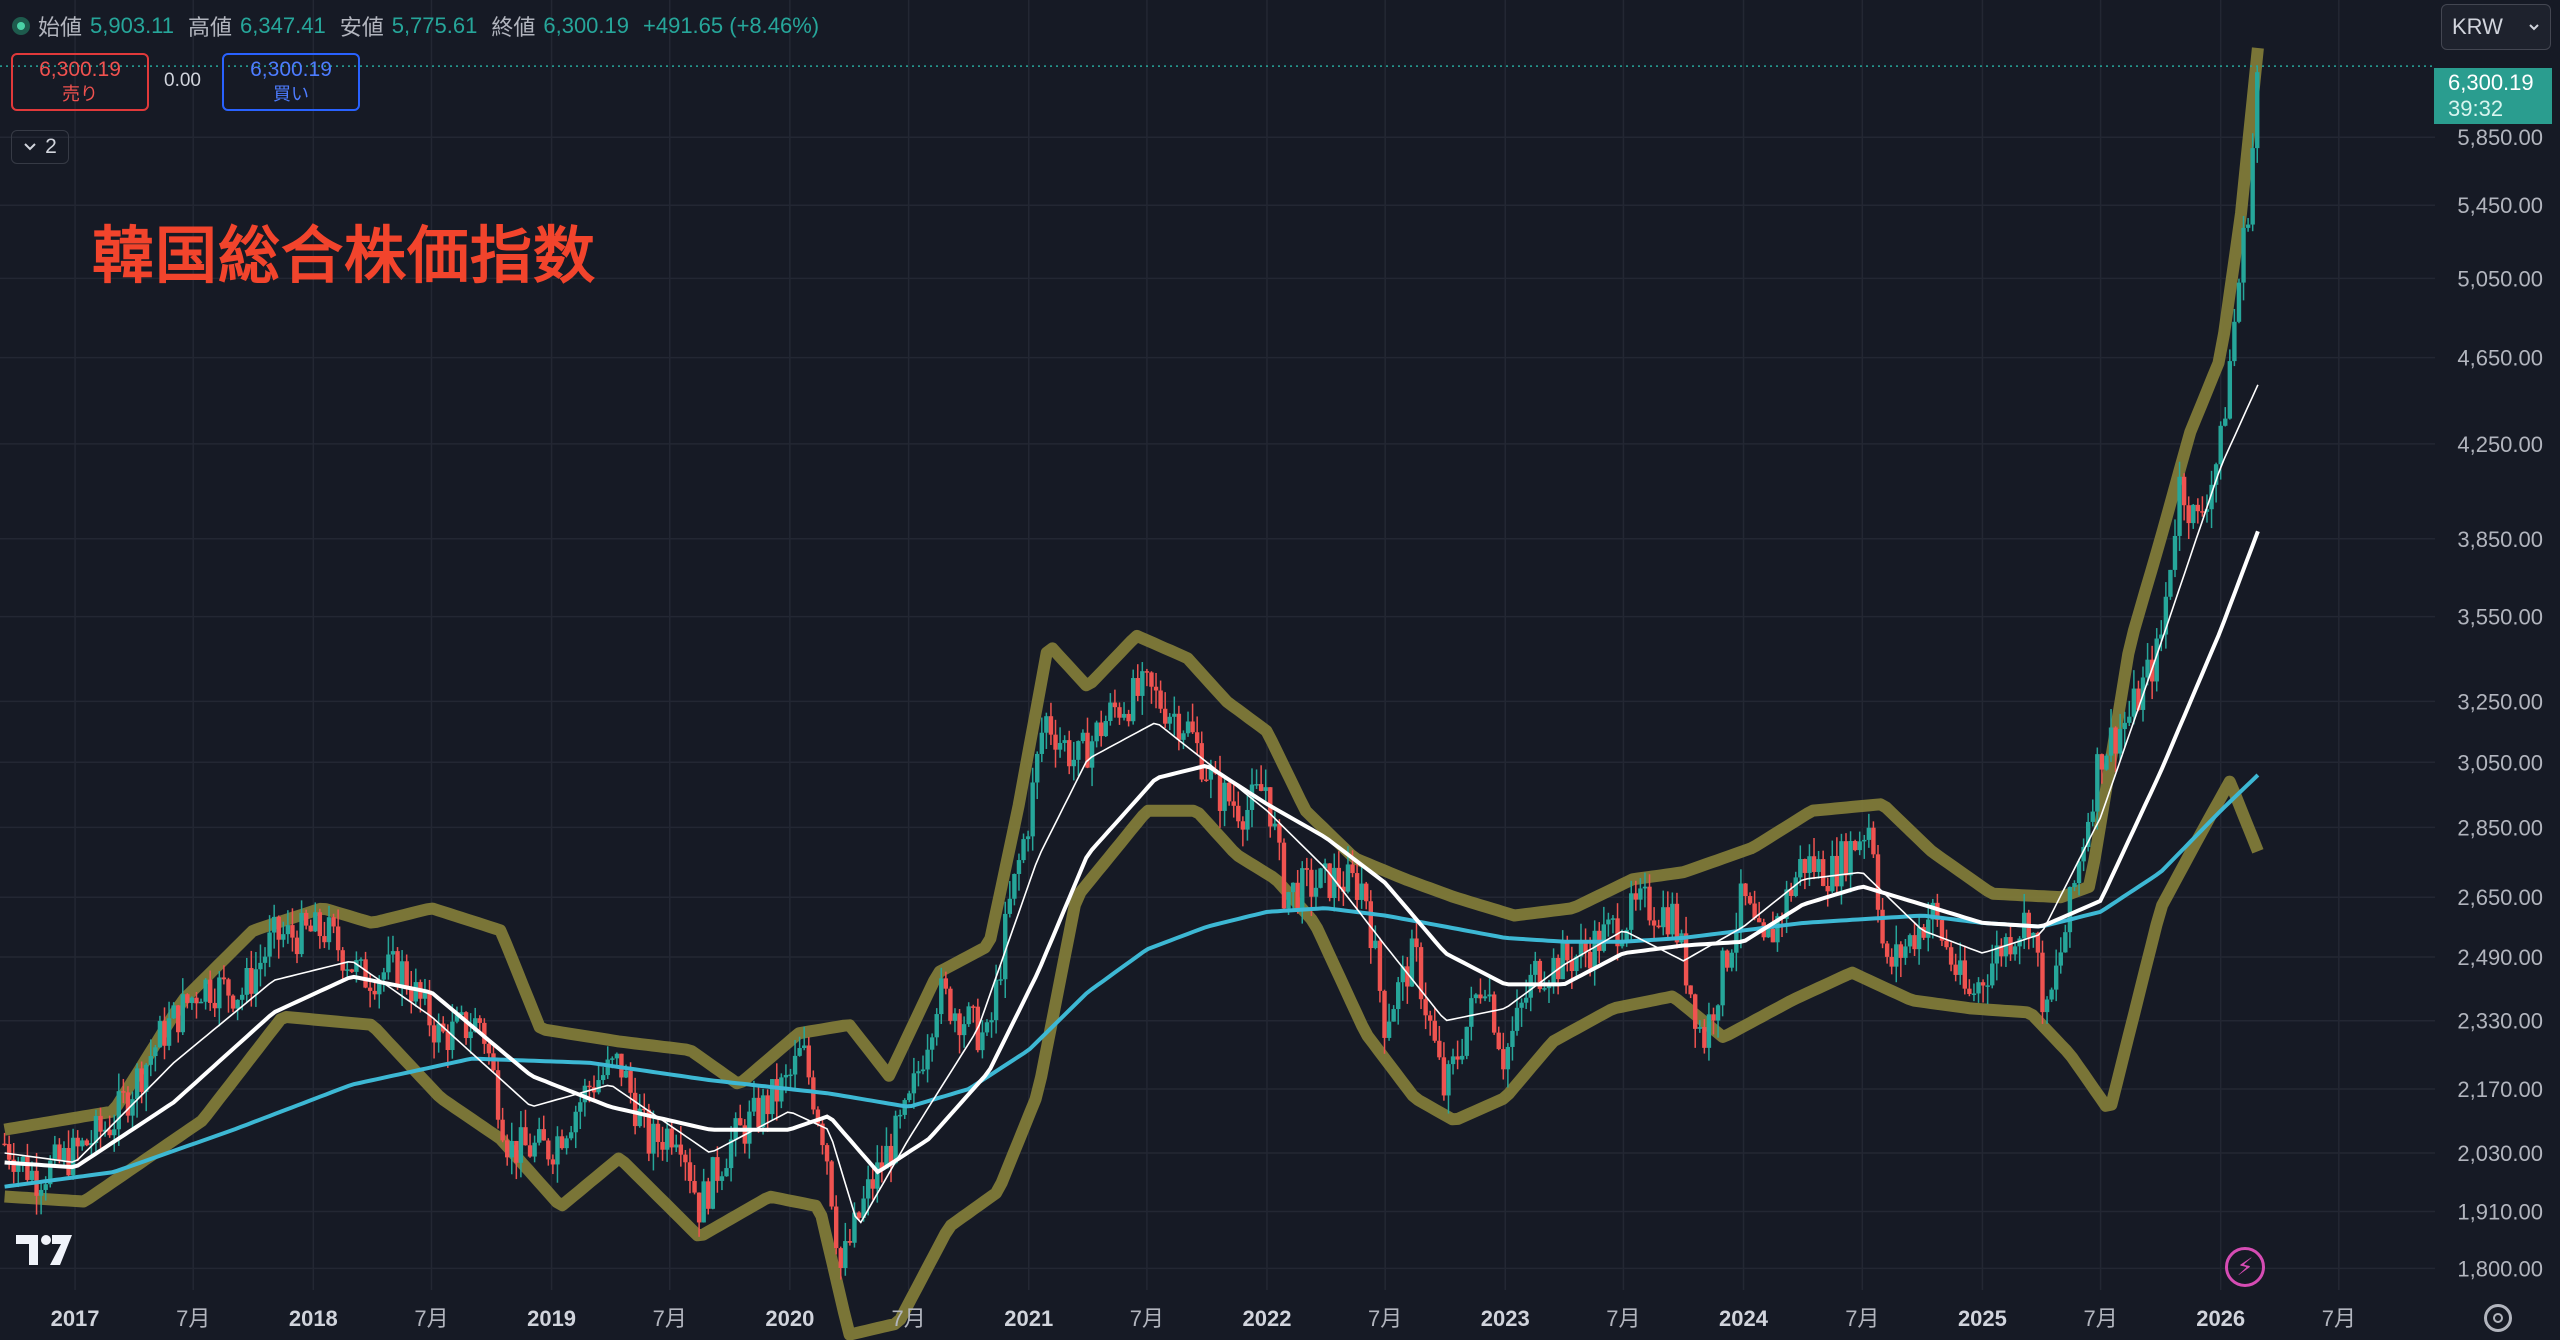 This screenshot has width=2560, height=1340. I want to click on currency-select: KRW, so click(2496, 27).